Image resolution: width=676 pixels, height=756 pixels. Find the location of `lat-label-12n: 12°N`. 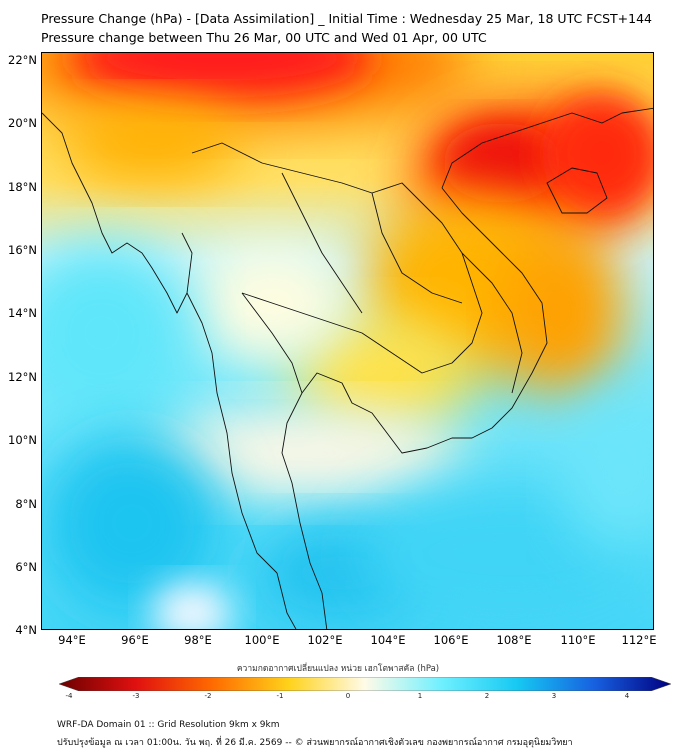

lat-label-12n: 12°N is located at coordinates (22, 377).